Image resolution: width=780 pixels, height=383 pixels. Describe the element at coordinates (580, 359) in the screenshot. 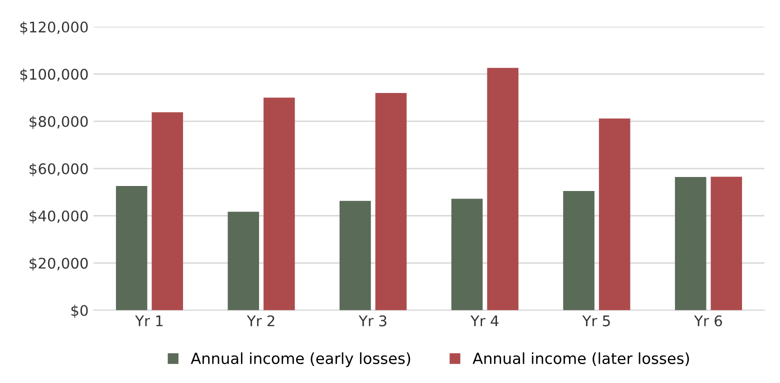

I see `legend-label: Annual income (later losses)` at that location.